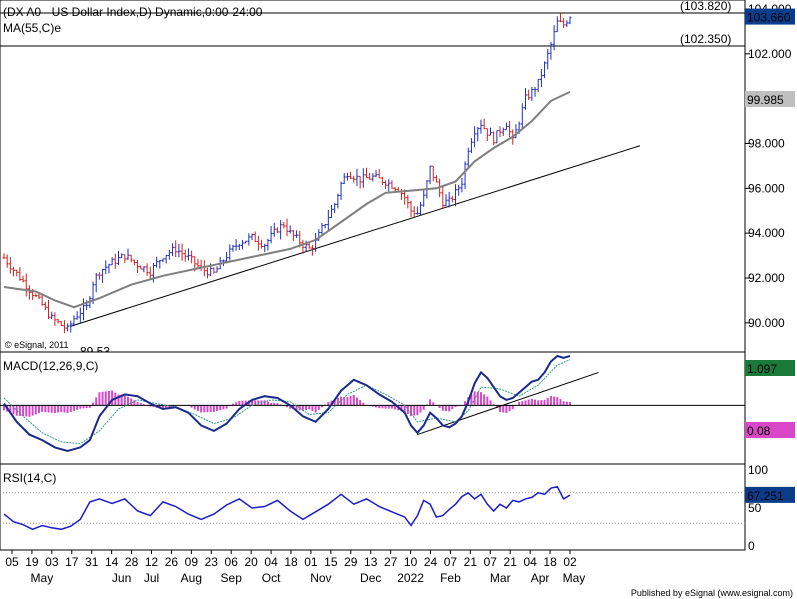 This screenshot has width=797, height=599. I want to click on macd-trendline, so click(508, 403).